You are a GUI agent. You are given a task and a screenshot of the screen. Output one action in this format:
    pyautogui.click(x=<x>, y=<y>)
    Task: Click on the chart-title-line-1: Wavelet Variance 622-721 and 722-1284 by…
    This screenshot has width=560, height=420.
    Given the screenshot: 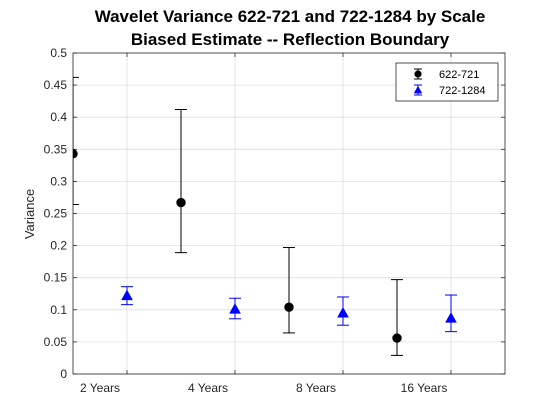 What is the action you would take?
    pyautogui.click(x=290, y=16)
    